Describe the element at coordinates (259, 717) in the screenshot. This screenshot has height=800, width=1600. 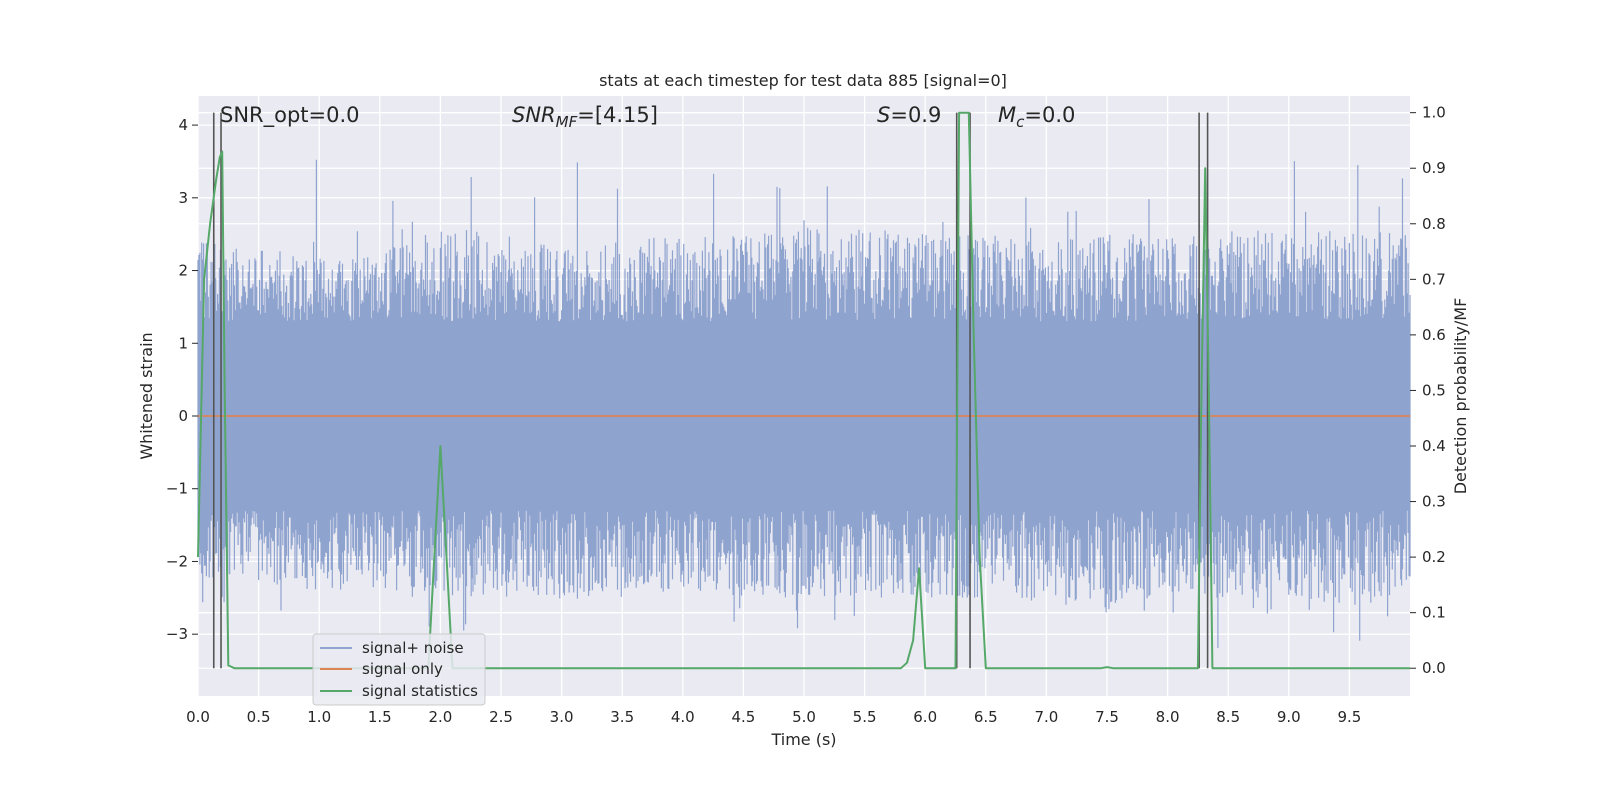
I see `x-tick-label-1: 0.5` at that location.